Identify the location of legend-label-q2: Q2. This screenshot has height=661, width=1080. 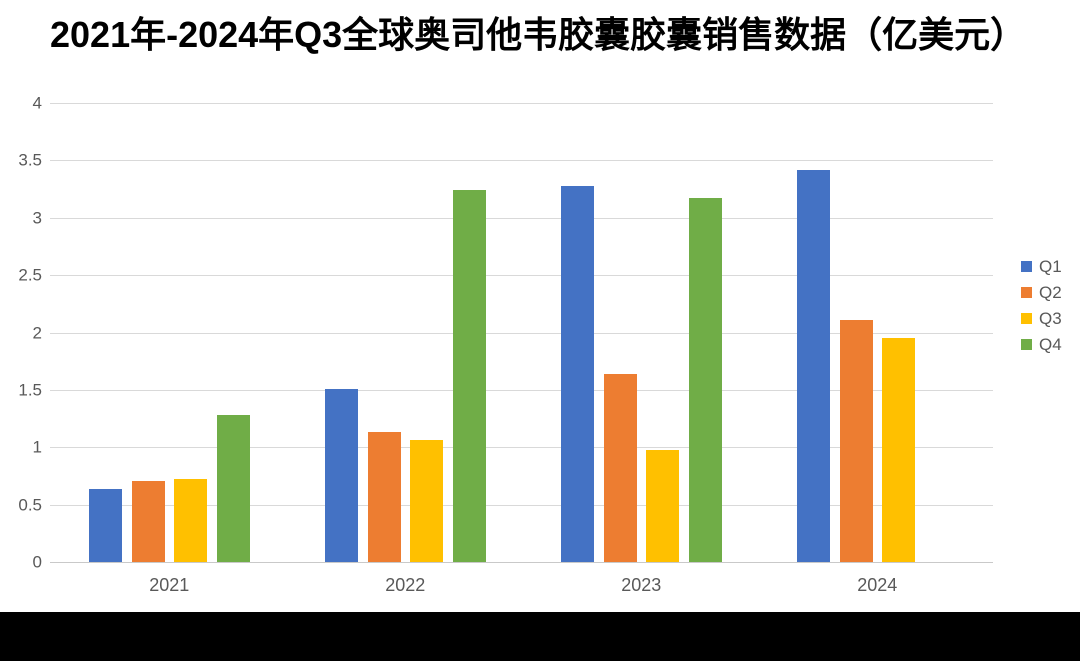
(1050, 292).